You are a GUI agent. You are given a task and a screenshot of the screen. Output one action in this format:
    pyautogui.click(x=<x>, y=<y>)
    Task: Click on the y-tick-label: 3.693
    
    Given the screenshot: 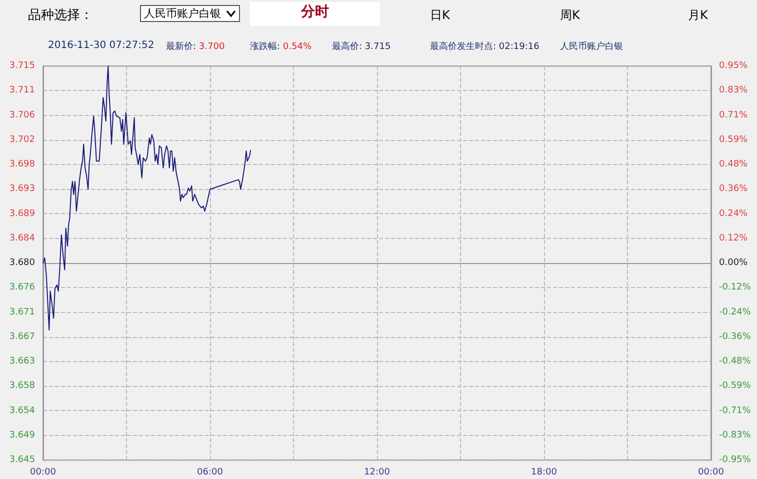 What is the action you would take?
    pyautogui.click(x=22, y=189)
    